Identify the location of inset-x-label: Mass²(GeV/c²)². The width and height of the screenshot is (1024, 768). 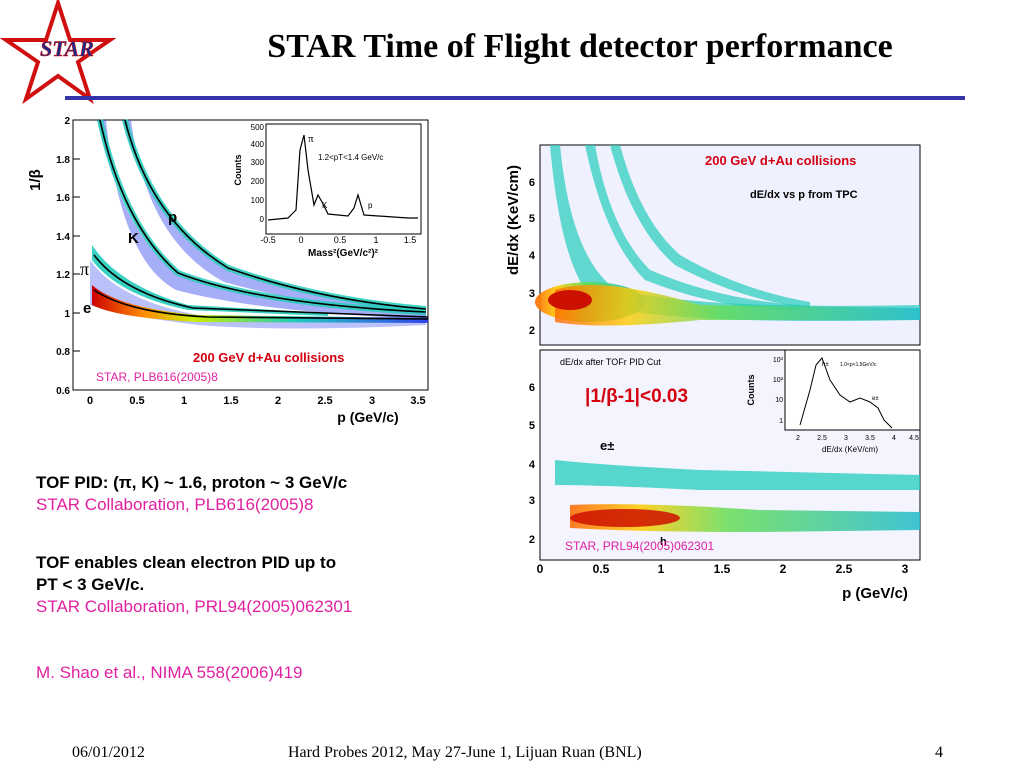
(343, 253).